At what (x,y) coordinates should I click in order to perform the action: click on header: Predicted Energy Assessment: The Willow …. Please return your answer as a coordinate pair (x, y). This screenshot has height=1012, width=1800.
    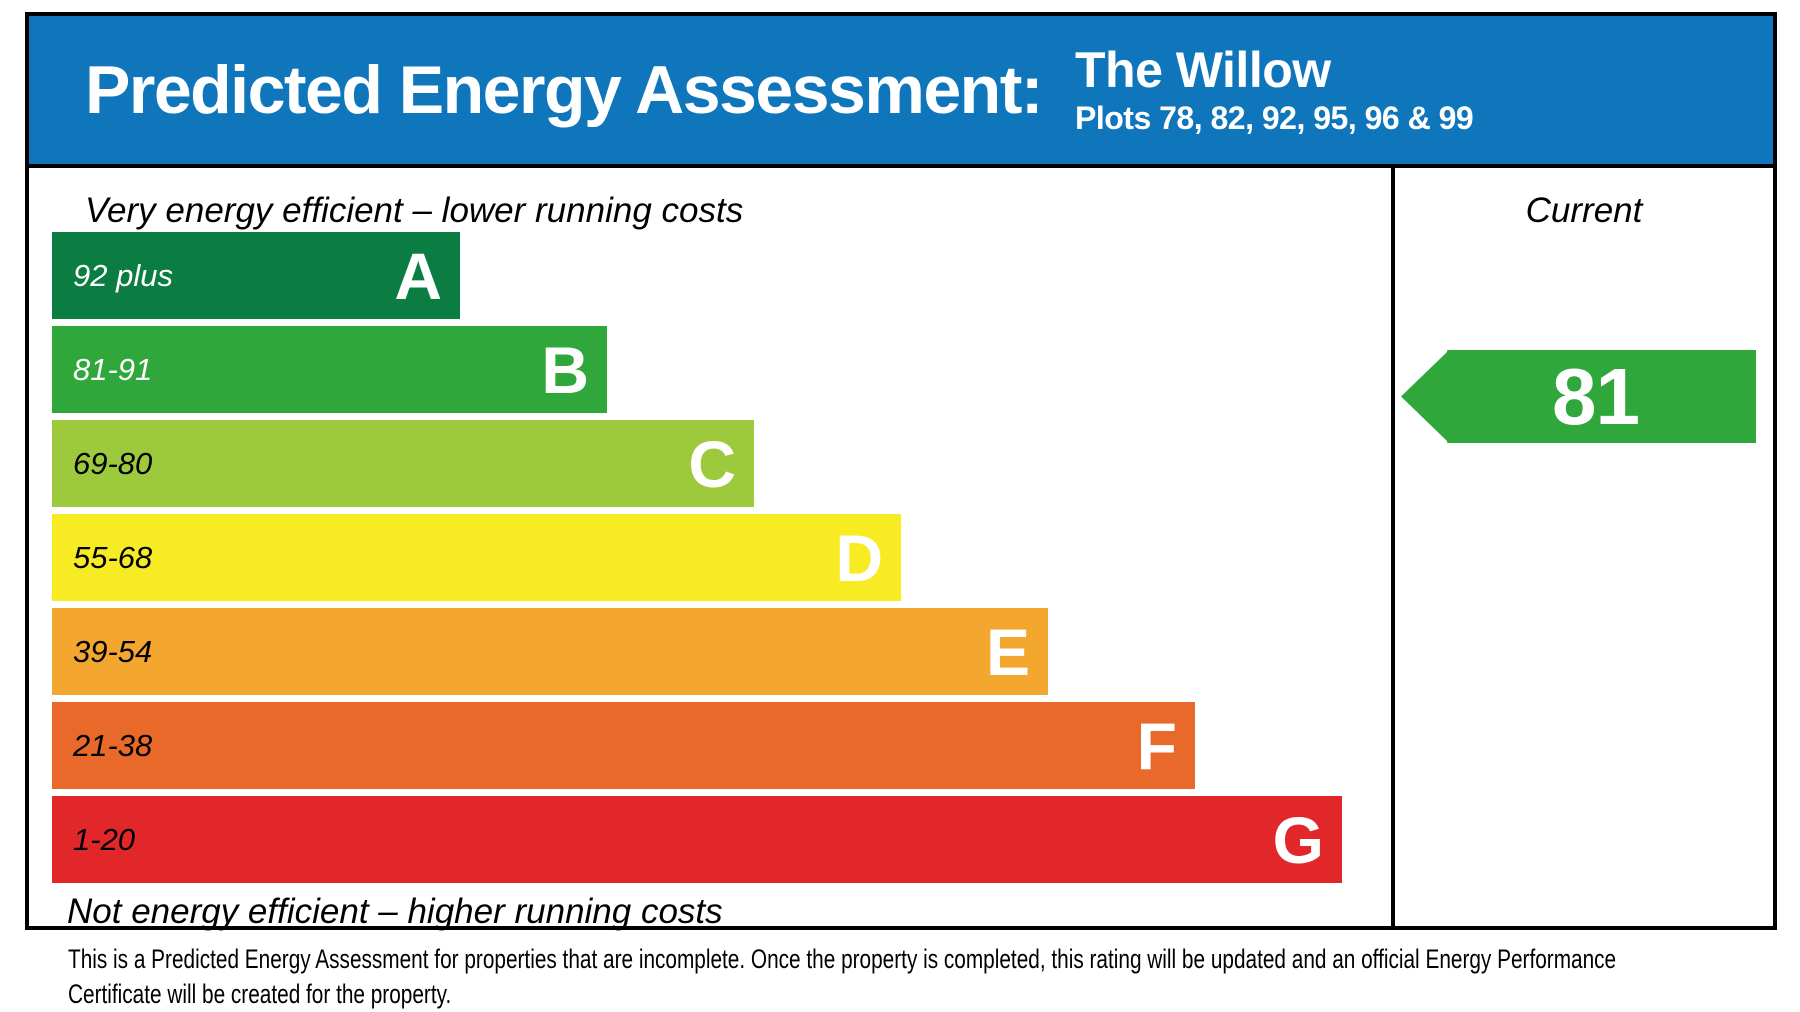
    Looking at the image, I should click on (901, 92).